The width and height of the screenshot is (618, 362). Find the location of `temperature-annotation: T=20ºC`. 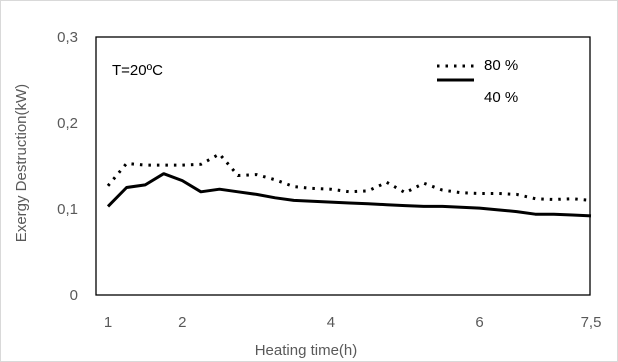

temperature-annotation: T=20ºC is located at coordinates (137, 70).